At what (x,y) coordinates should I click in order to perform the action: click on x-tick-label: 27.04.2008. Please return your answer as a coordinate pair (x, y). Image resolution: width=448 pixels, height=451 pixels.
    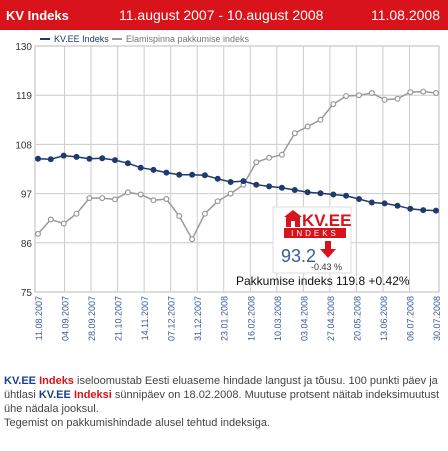
    Looking at the image, I should click on (331, 318).